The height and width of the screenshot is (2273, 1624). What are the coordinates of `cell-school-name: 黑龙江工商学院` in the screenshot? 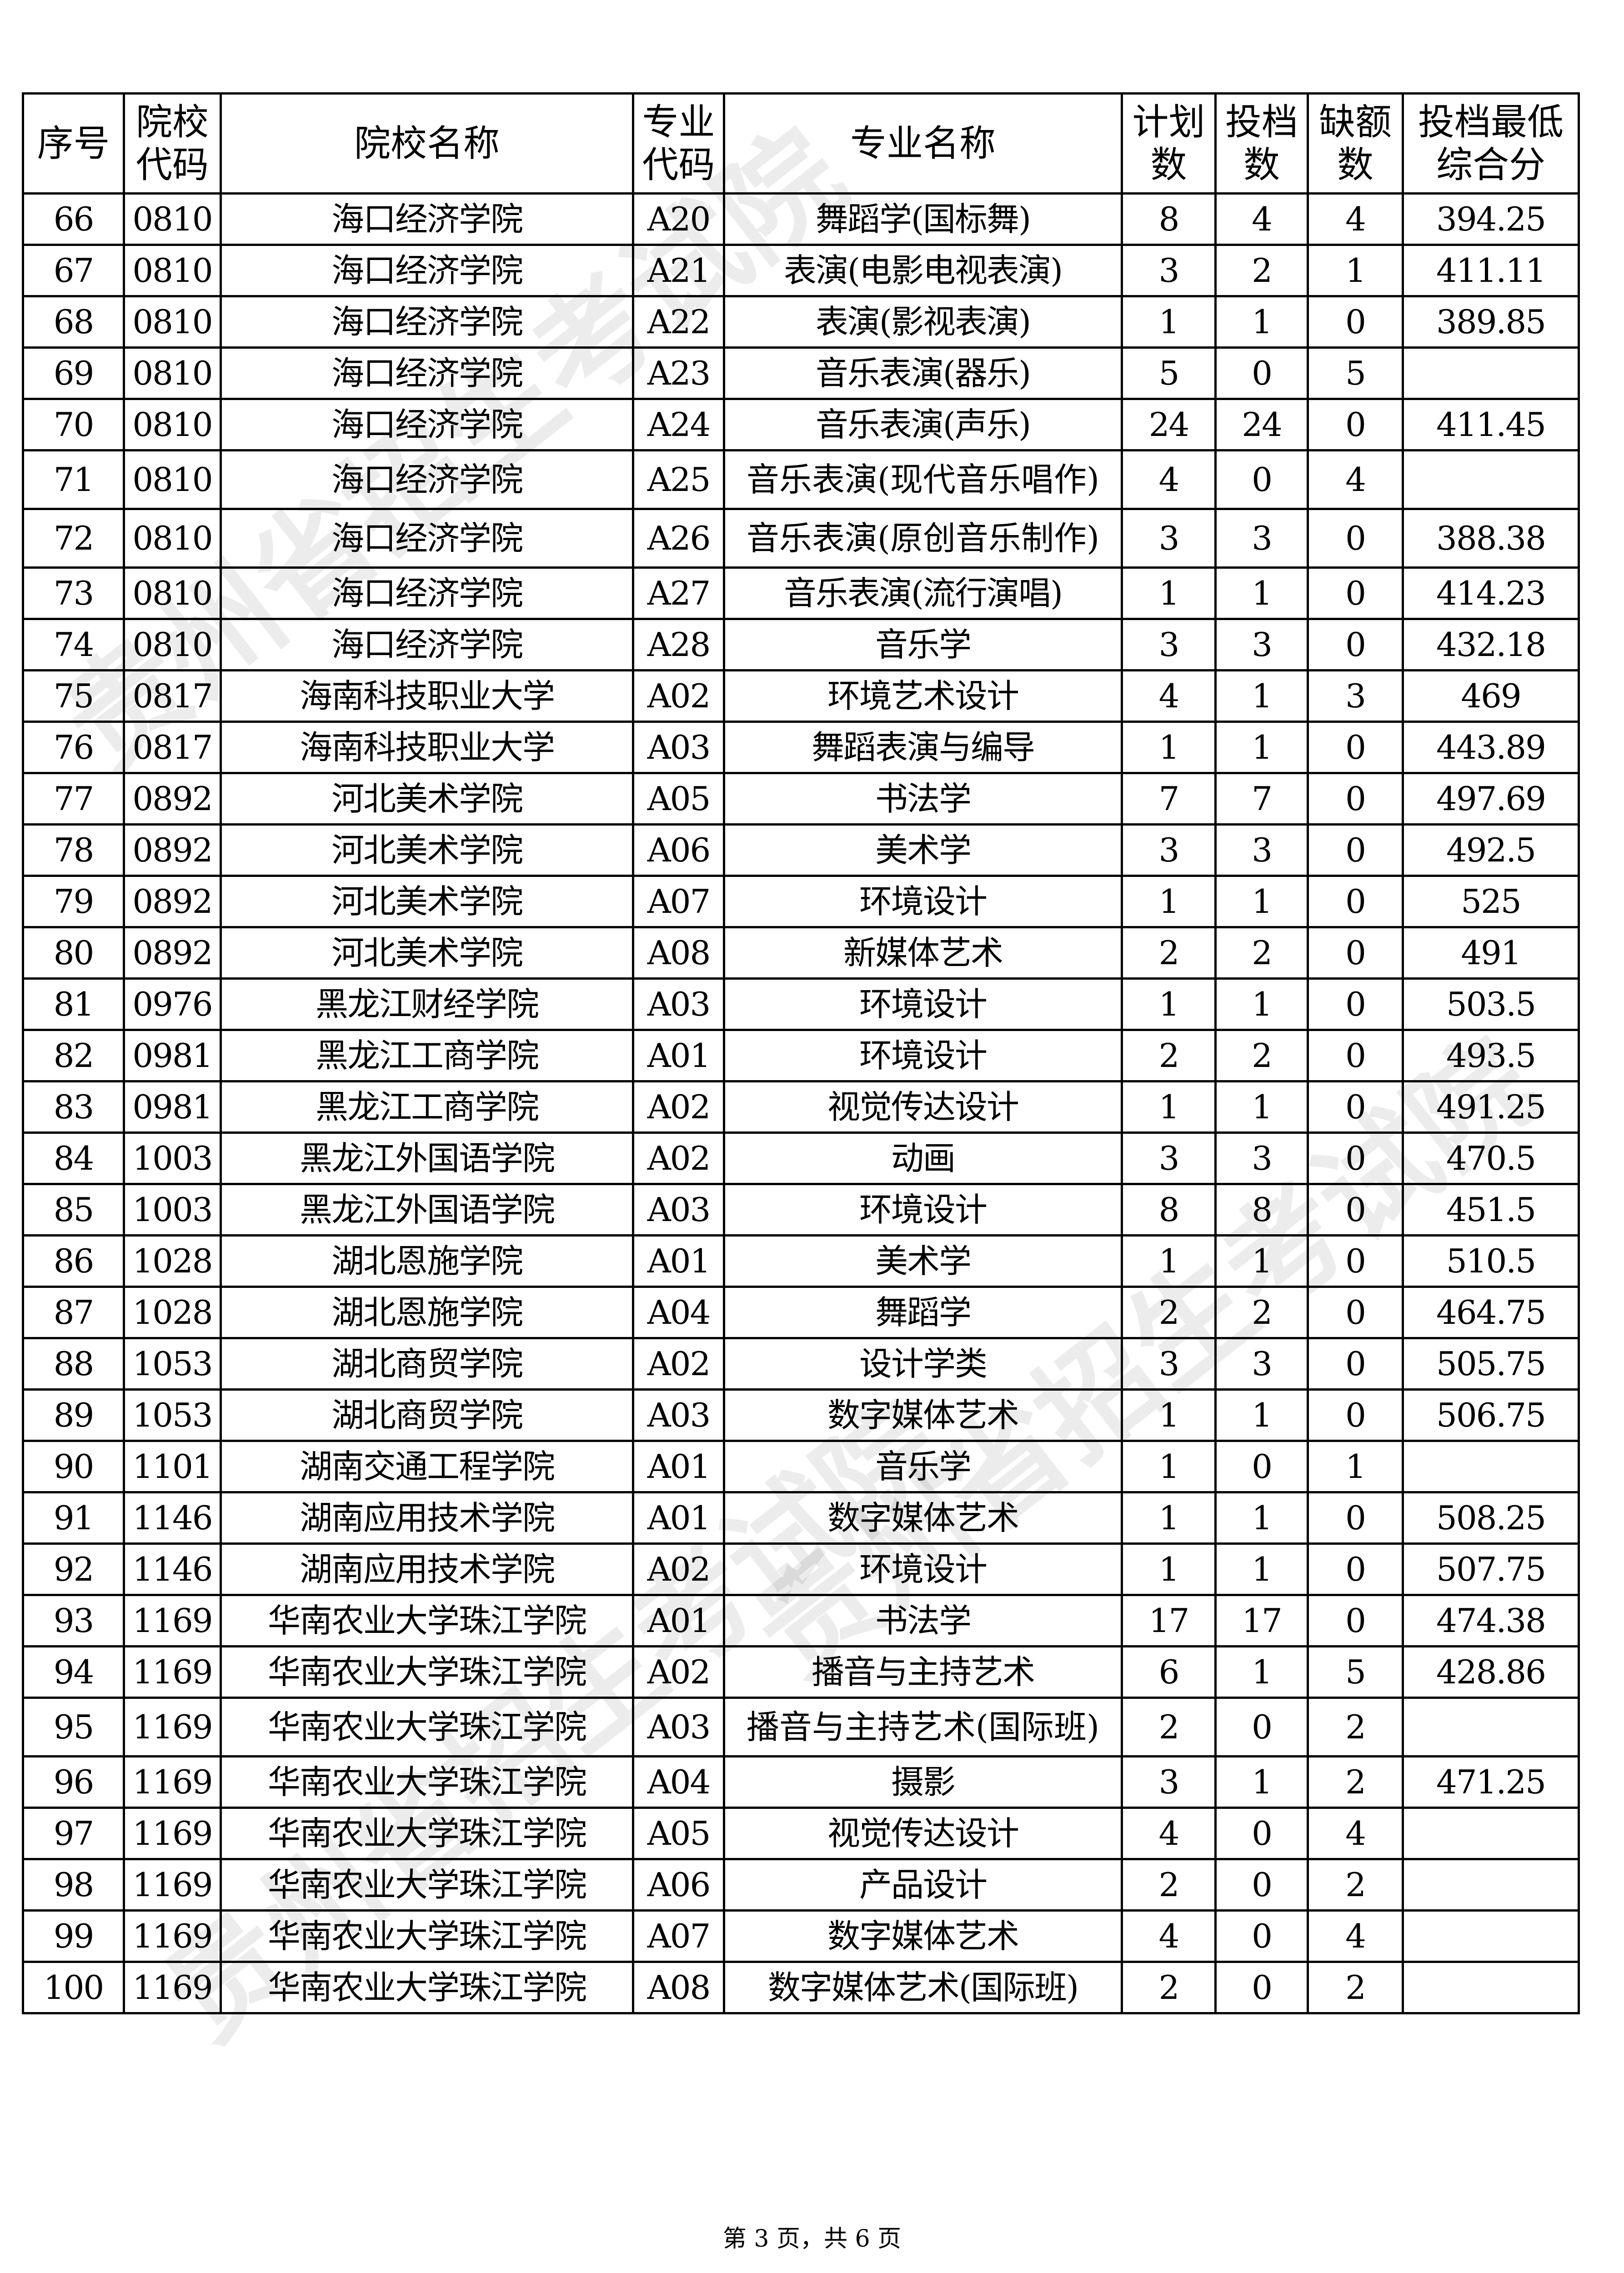 It's located at (427, 1107).